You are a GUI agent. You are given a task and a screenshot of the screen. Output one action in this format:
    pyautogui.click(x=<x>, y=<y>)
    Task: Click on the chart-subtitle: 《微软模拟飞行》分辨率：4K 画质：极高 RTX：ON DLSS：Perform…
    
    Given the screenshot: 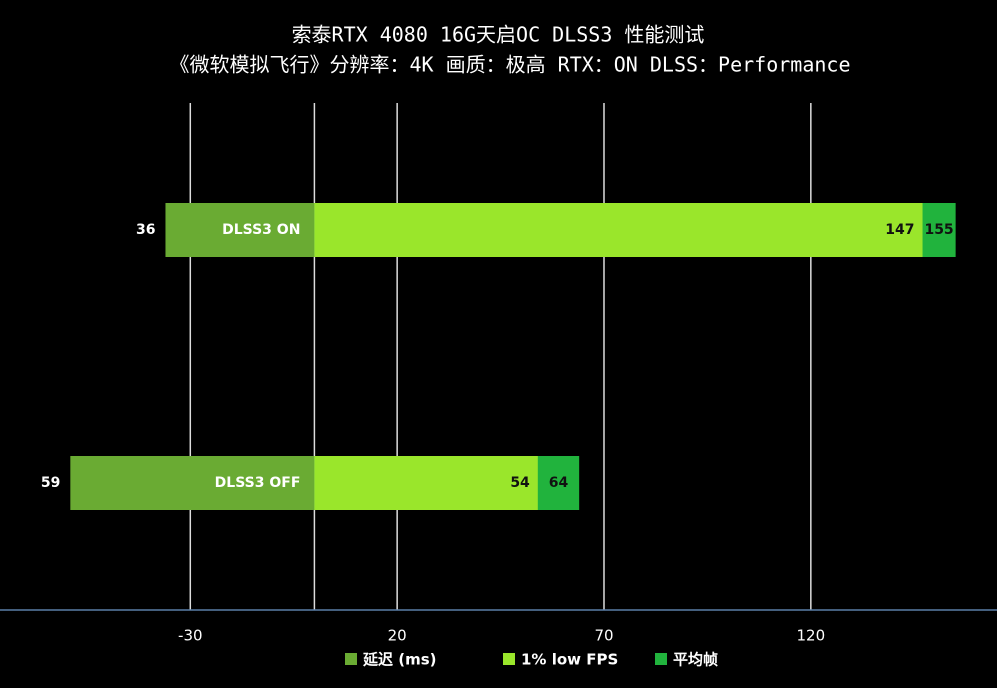 What is the action you would take?
    pyautogui.click(x=509, y=65)
    